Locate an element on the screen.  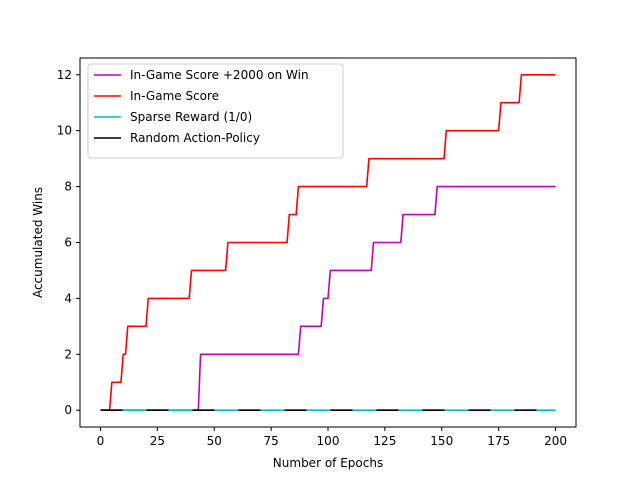
y-tick-label: 4 is located at coordinates (68, 298).